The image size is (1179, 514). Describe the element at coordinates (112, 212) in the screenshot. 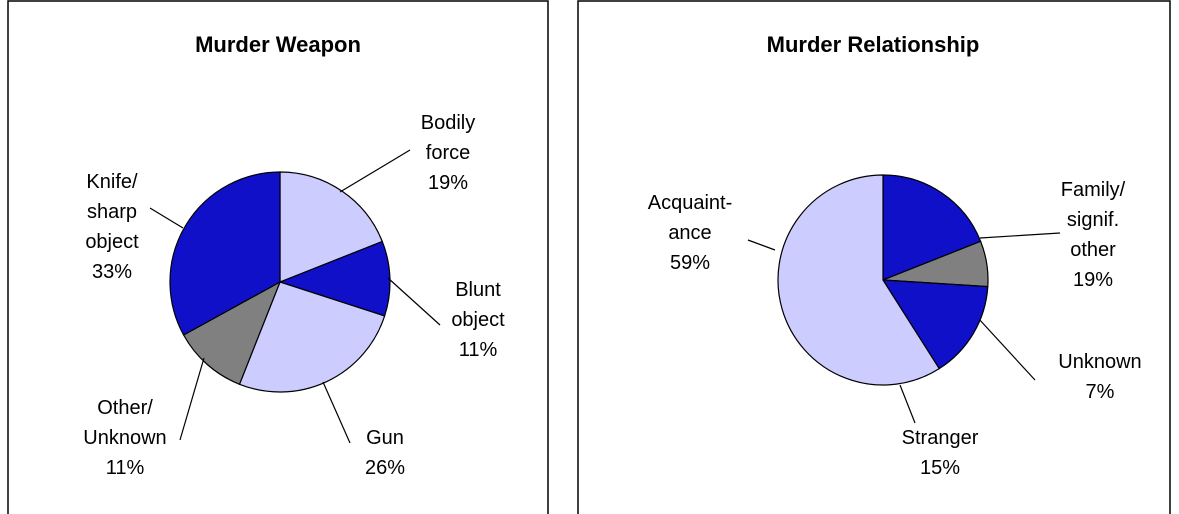

I see `category-label: Knife/ sharp object` at that location.